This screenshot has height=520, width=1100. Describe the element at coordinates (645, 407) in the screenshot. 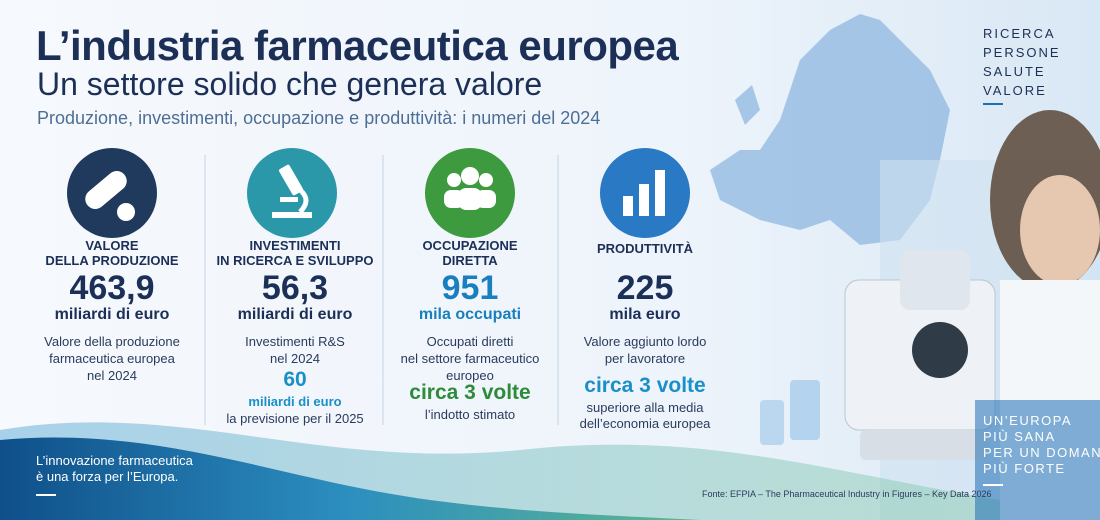

I see `column-highlight-note: superiore alla media` at that location.